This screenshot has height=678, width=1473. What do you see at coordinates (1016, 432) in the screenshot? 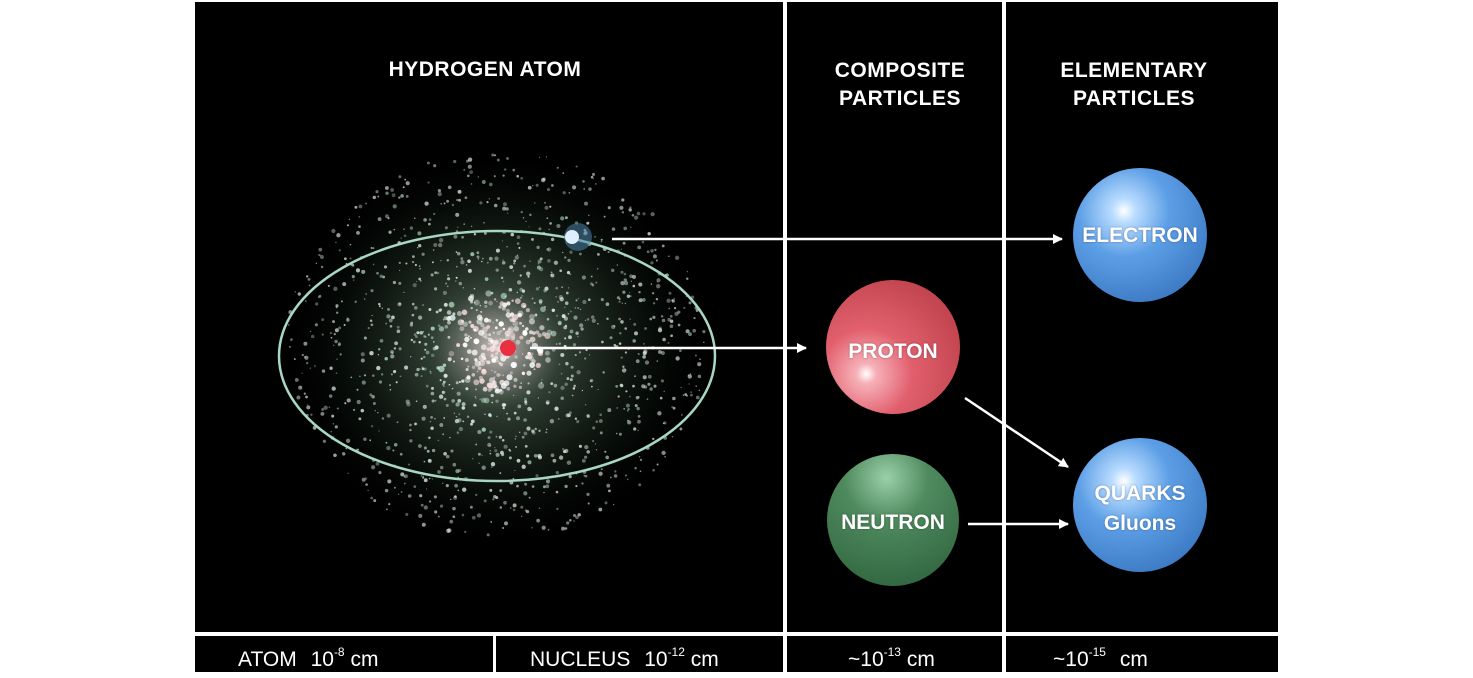
I see `arrow-proton-quarks` at bounding box center [1016, 432].